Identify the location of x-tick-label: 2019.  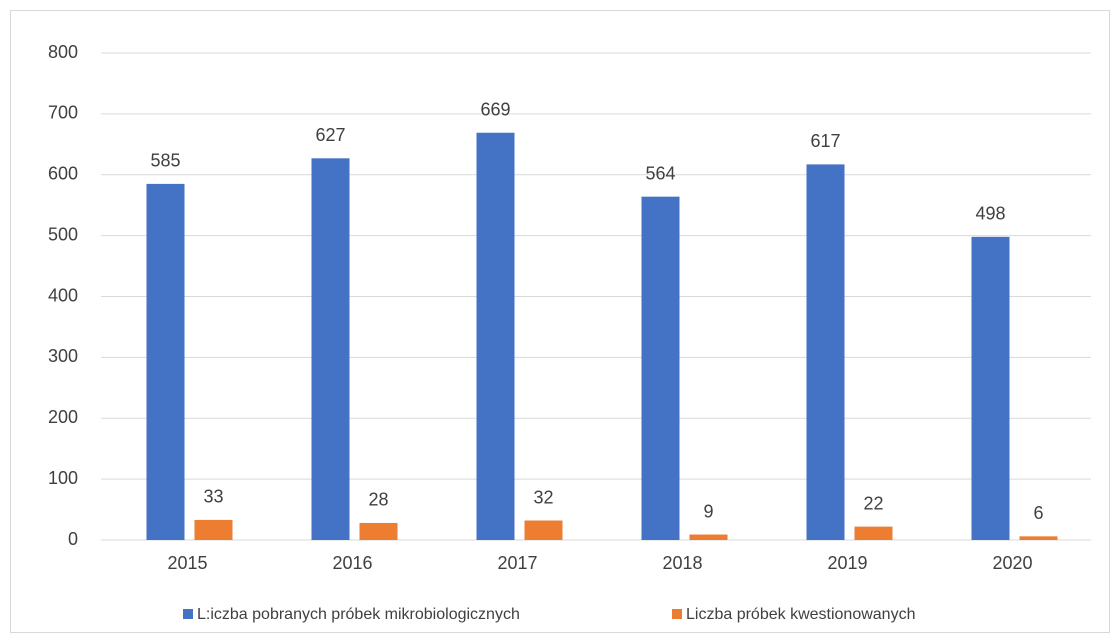
(847, 563).